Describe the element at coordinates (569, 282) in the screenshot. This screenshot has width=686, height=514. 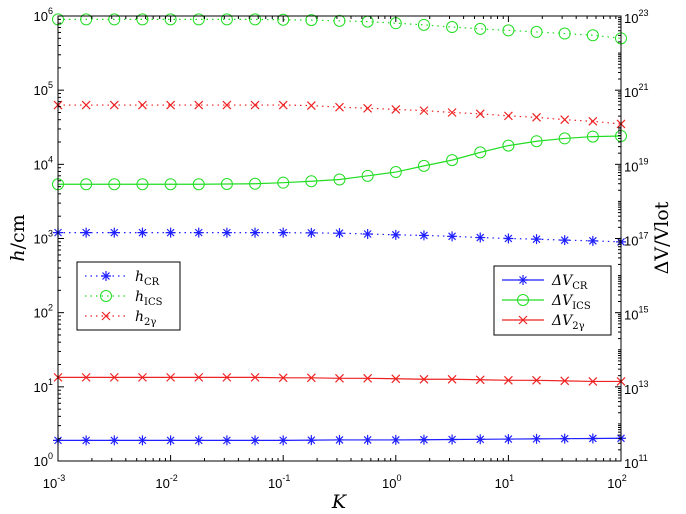
I see `legend-label: ΔVCR` at that location.